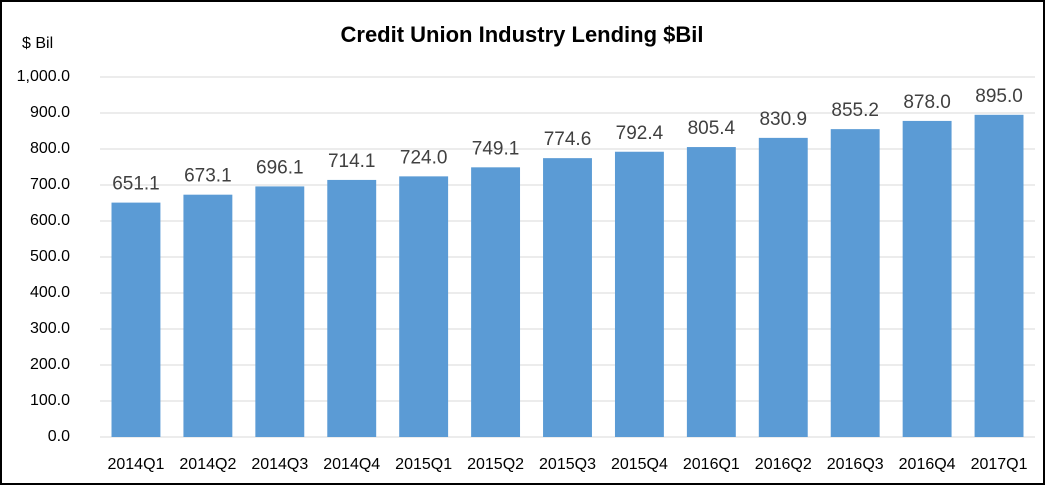 This screenshot has width=1045, height=485. What do you see at coordinates (135, 464) in the screenshot?
I see `x-tick-label: 2014Q1` at bounding box center [135, 464].